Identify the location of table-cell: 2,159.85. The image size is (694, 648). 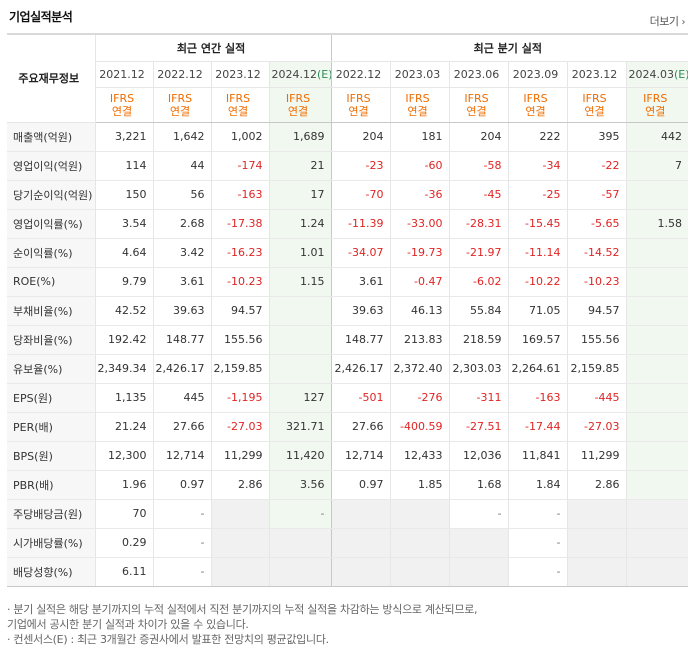
(239, 369).